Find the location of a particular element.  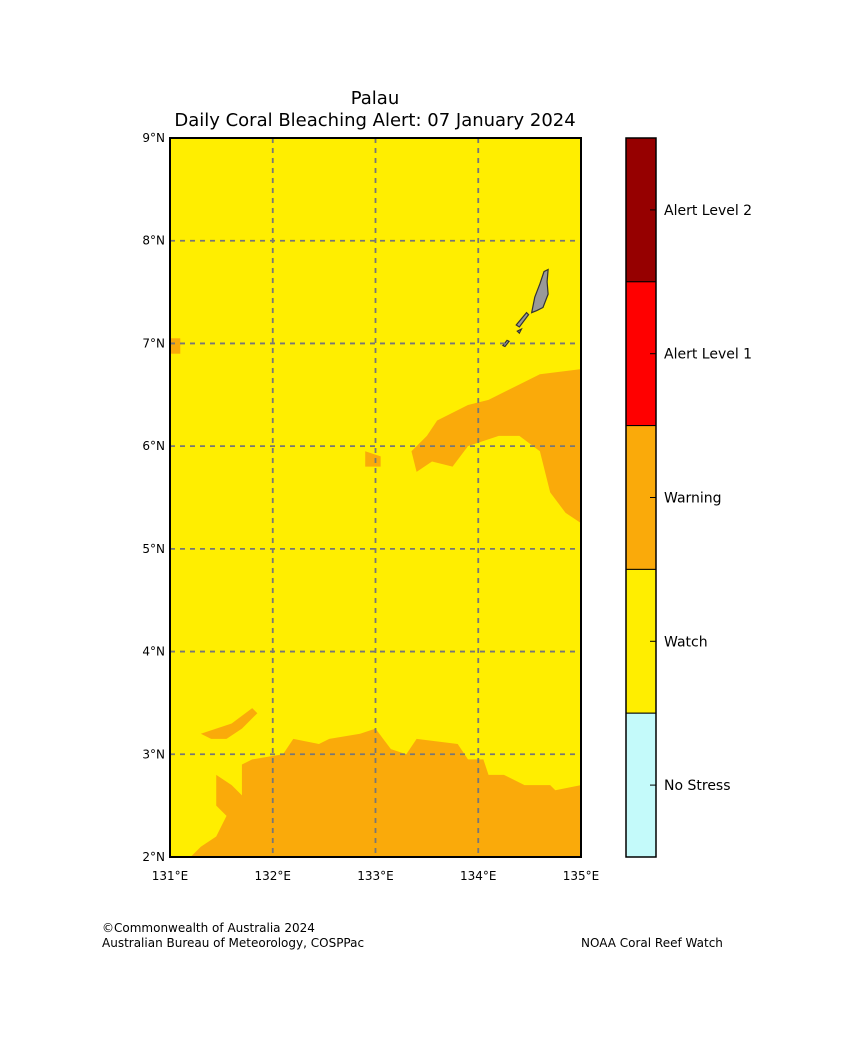

x-axis-ticks: 131°E 132°E 133°E 134°E 135°E is located at coordinates (376, 876).